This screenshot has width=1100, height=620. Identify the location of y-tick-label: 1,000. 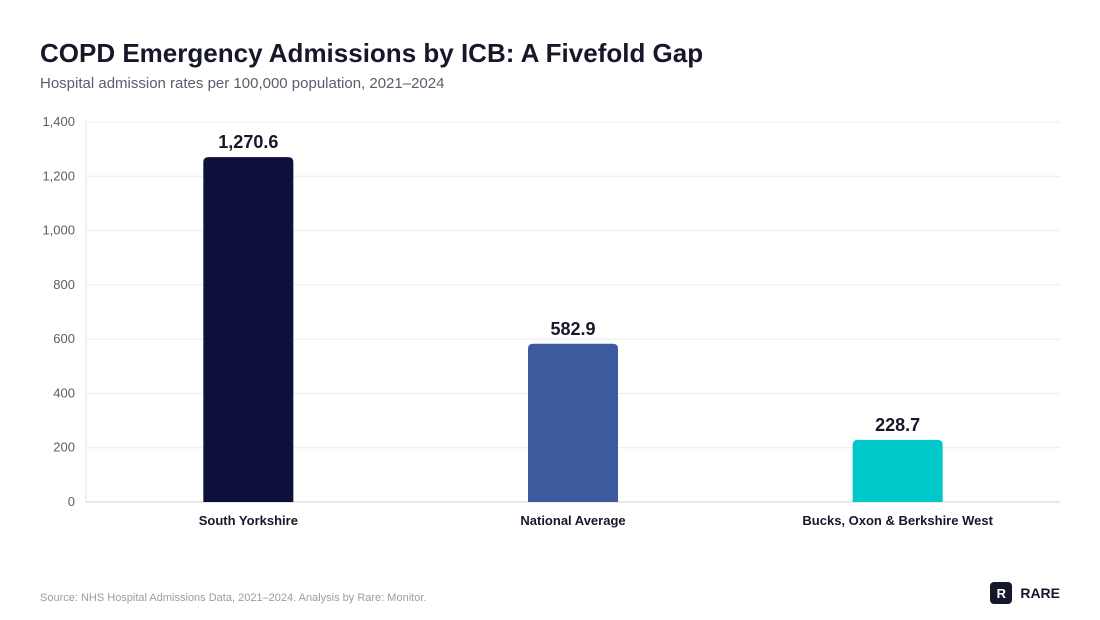
(58, 230).